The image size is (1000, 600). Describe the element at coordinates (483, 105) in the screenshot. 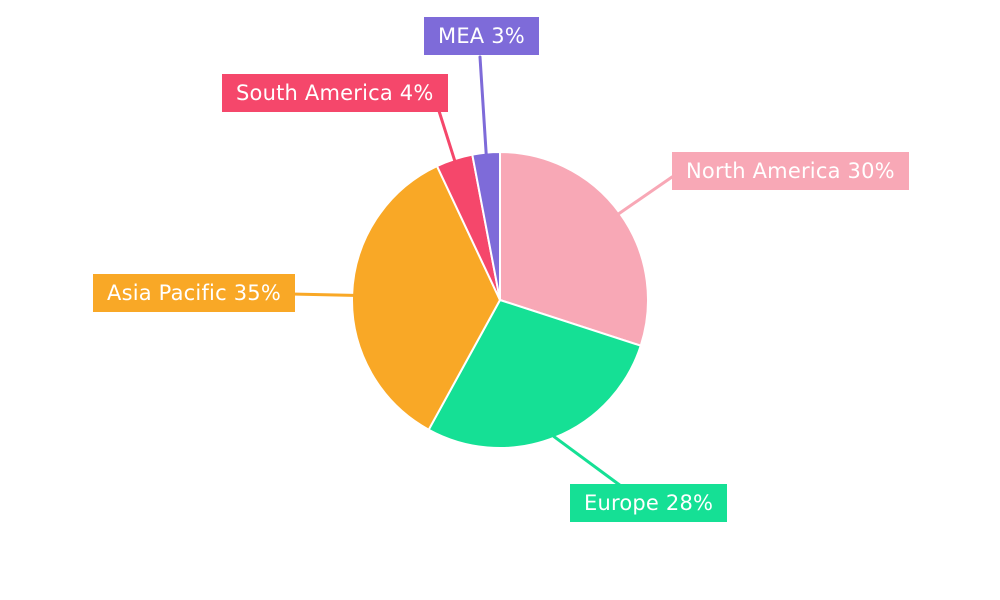

I see `leader-line-mea` at that location.